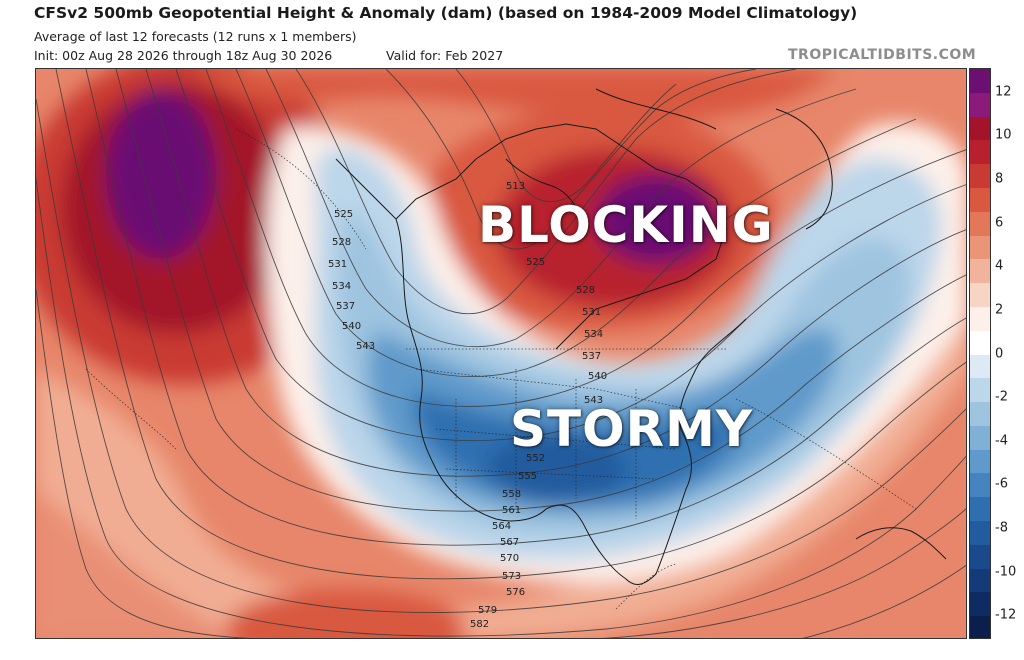  Describe the element at coordinates (528, 476) in the screenshot. I see `contour-label: 555` at that location.